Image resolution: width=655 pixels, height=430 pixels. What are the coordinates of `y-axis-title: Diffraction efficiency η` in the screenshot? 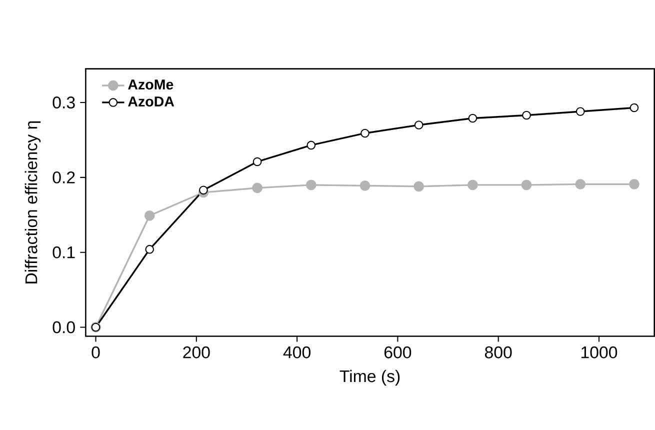 It's located at (32, 203).